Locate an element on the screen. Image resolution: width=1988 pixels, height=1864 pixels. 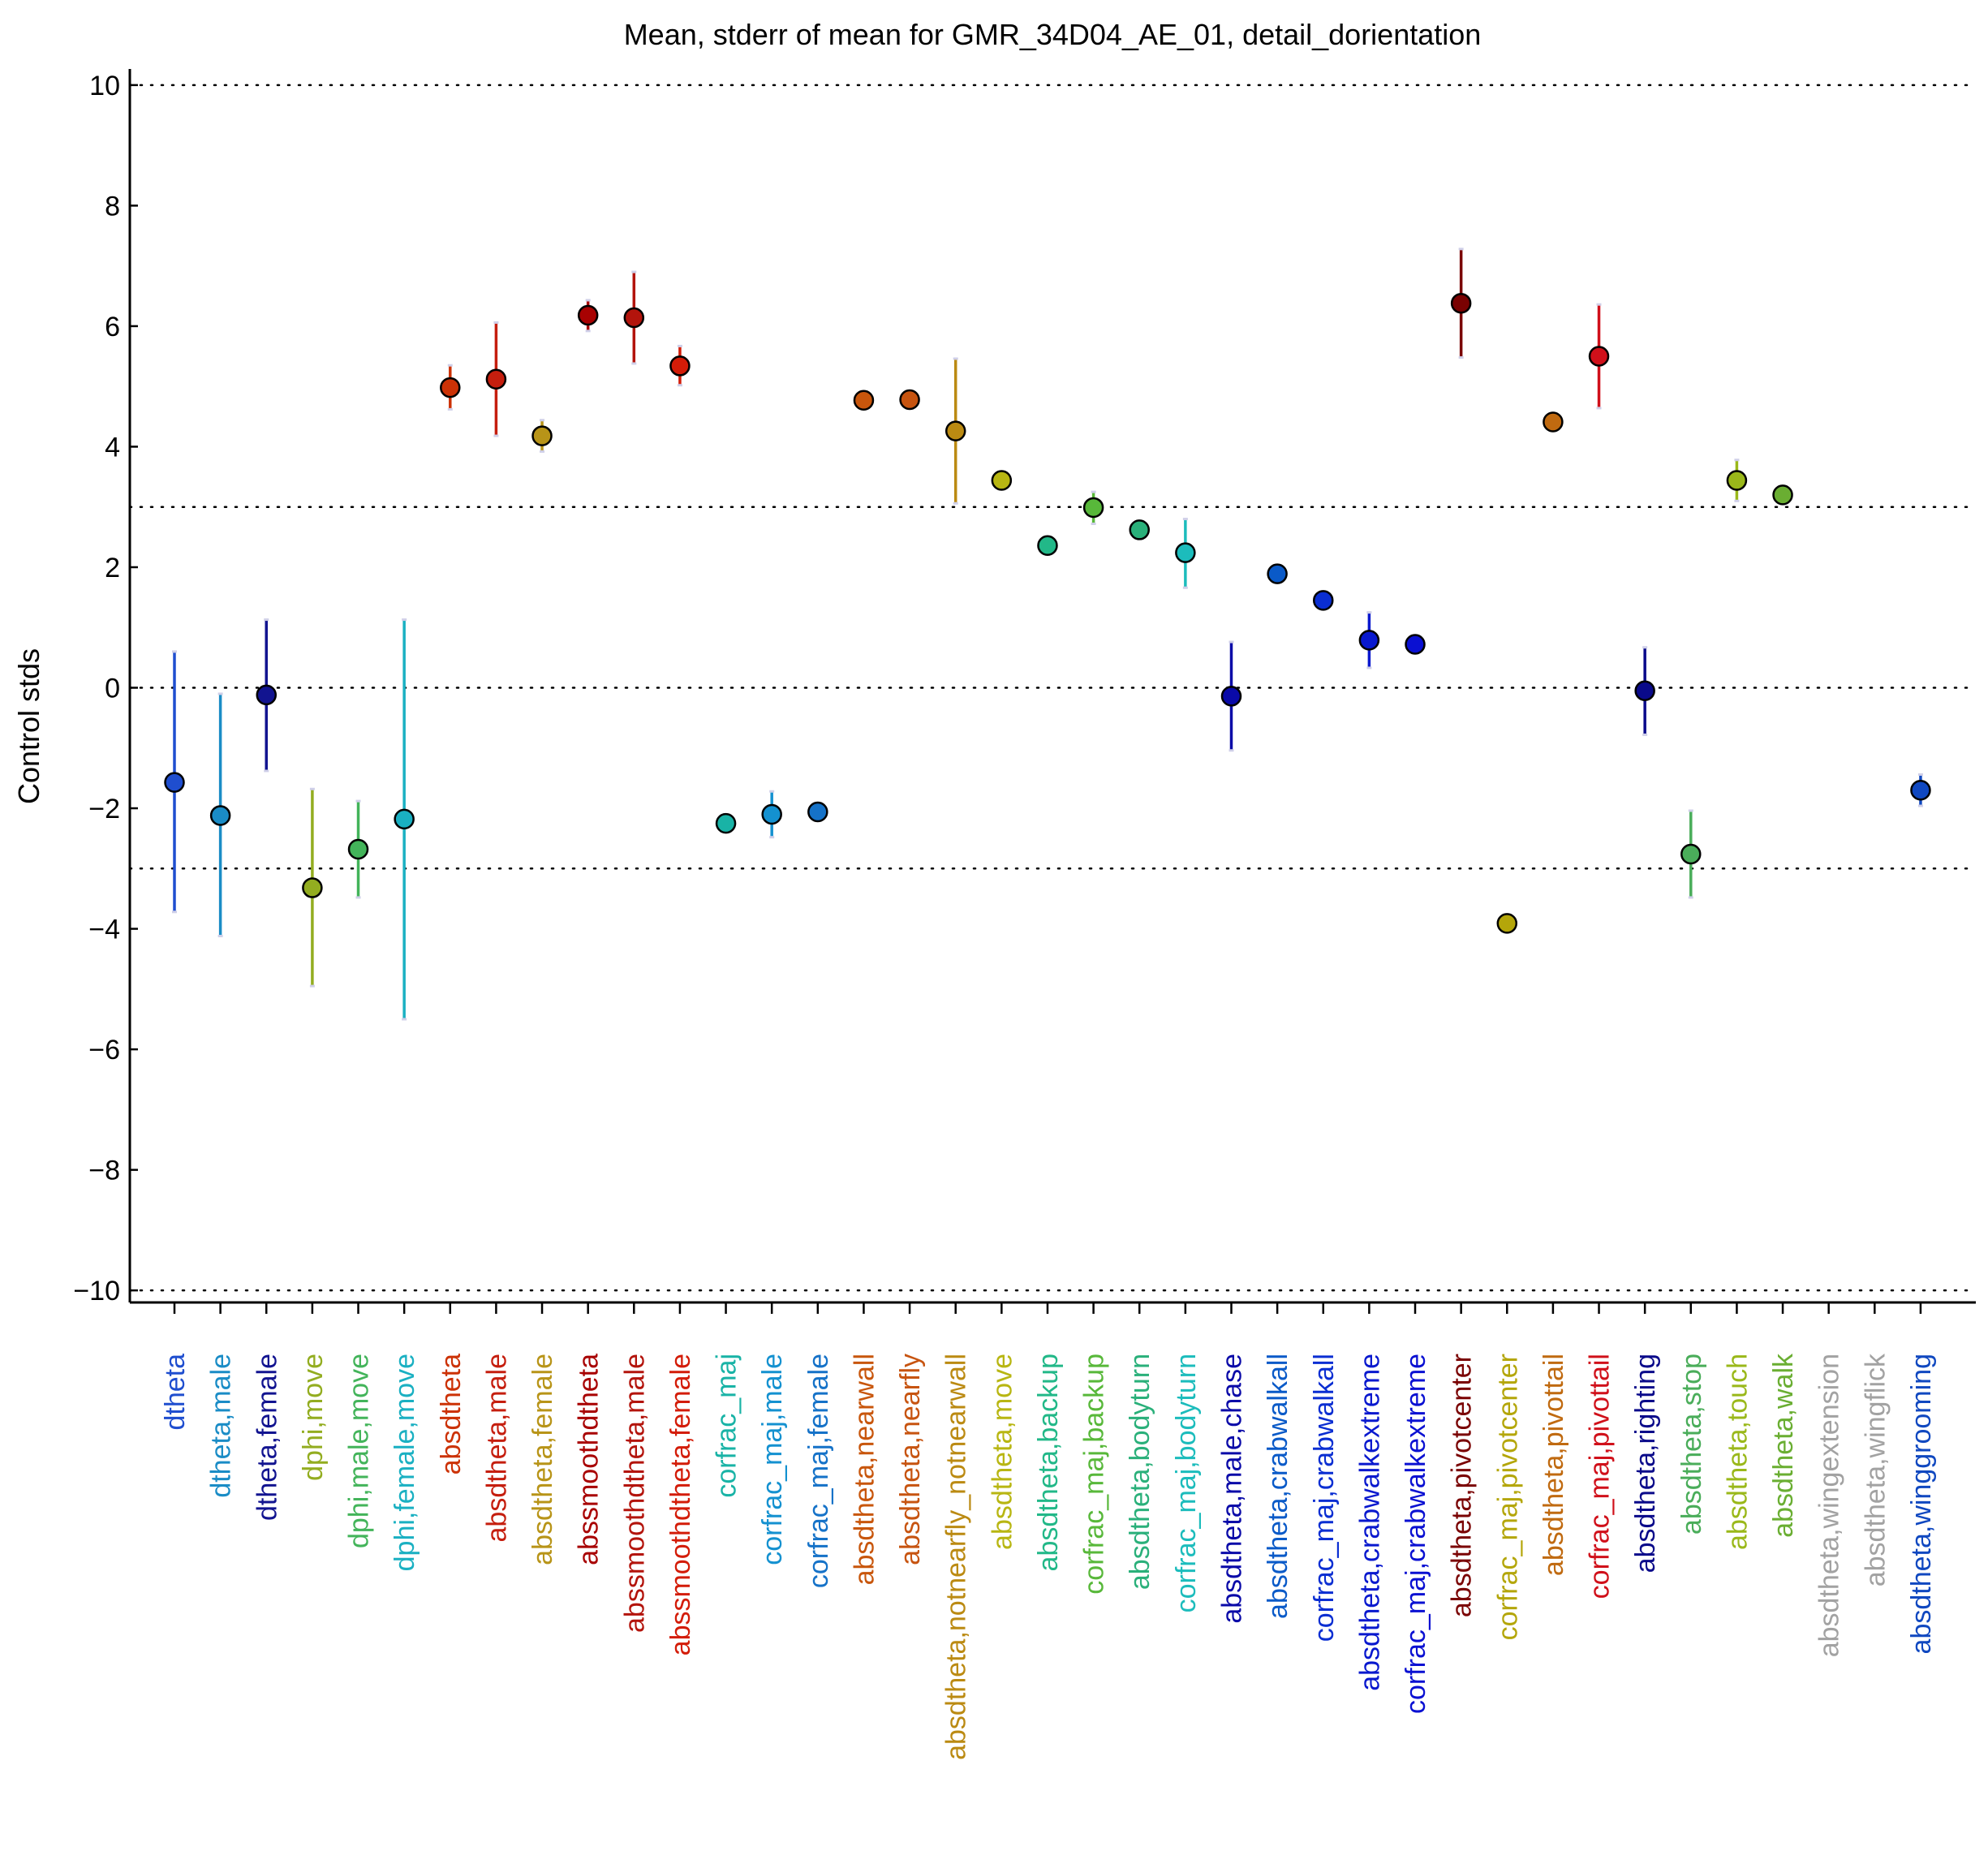
x-tick-label: corfrac_maj is located at coordinates (727, 1426).